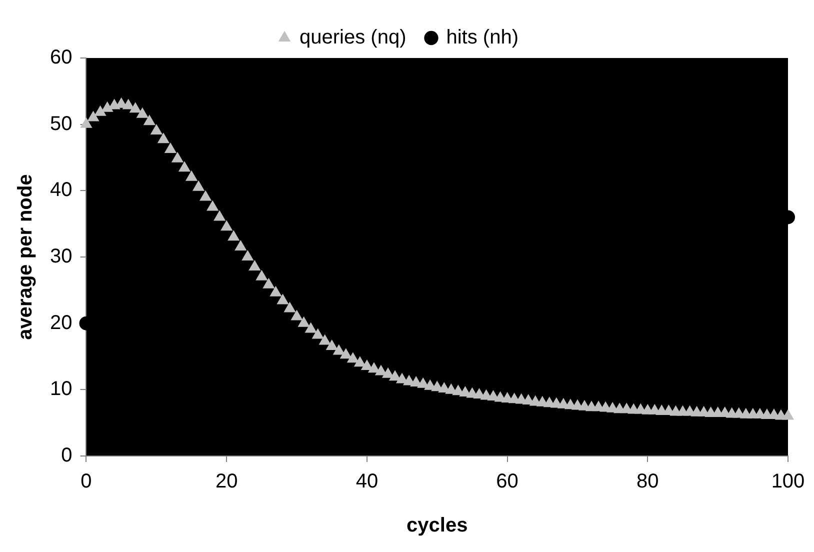 The image size is (814, 552). What do you see at coordinates (226, 481) in the screenshot?
I see `x-tick-label: 20` at bounding box center [226, 481].